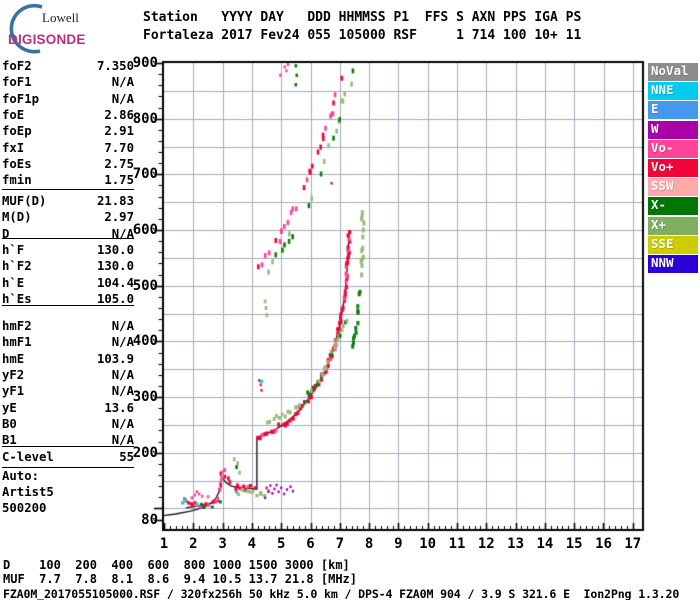 The width and height of the screenshot is (700, 600). I want to click on legend-item-x: X+, so click(673, 225).